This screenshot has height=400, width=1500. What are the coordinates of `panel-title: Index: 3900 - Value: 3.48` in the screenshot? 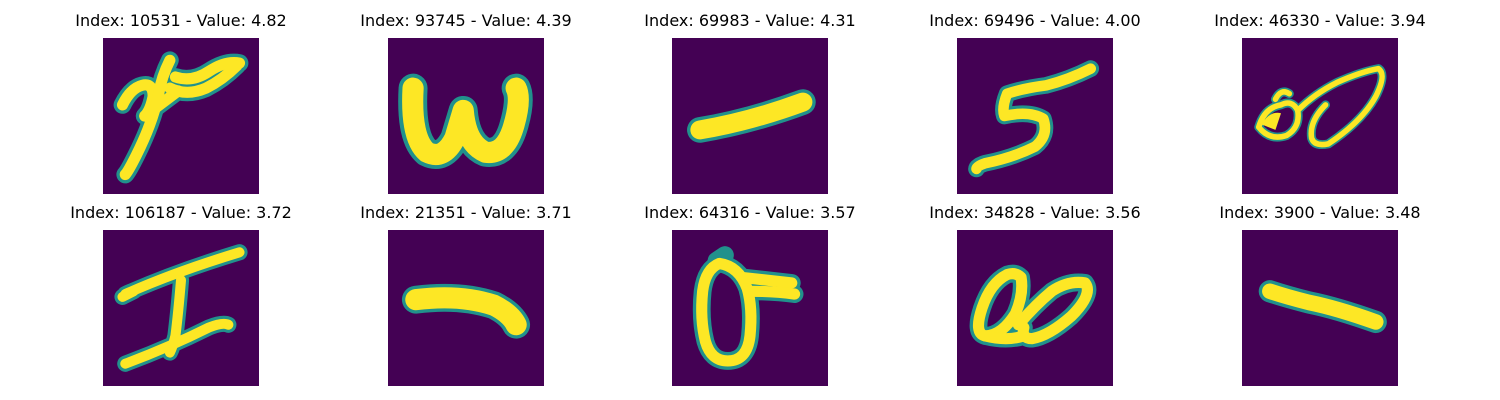 It's located at (1320, 213).